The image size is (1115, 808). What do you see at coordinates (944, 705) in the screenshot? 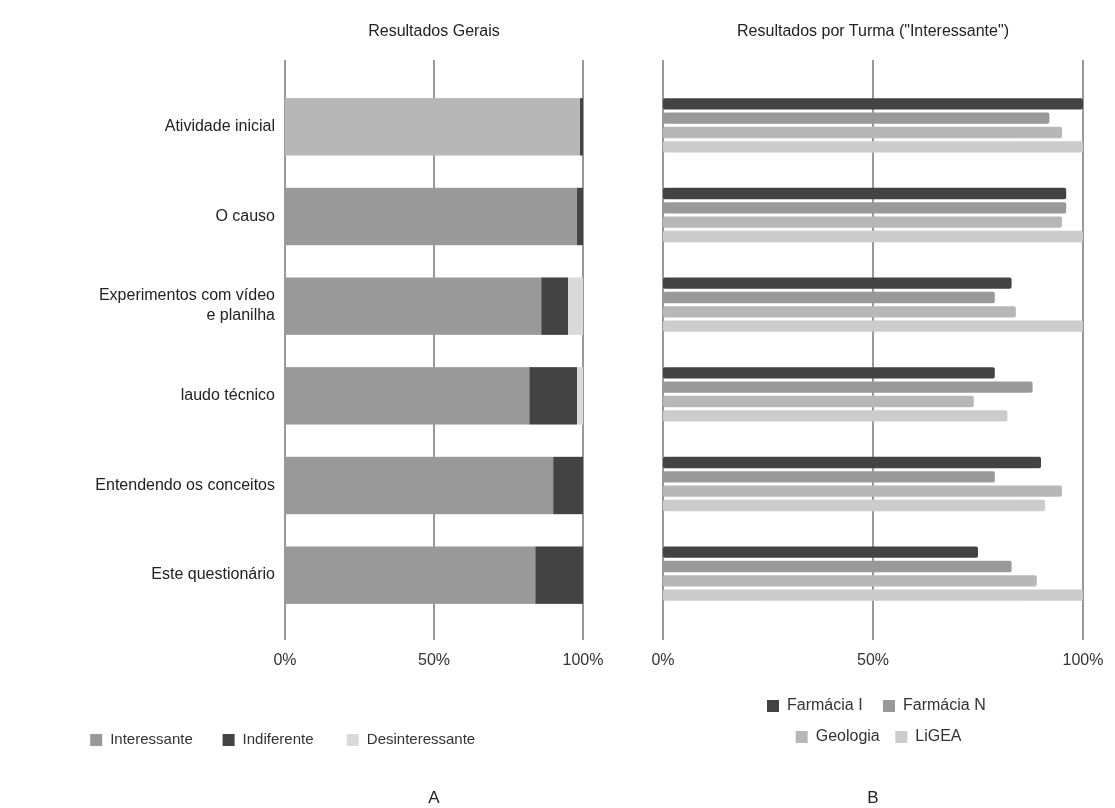
I see `legend-label: Farmácia N` at bounding box center [944, 705].